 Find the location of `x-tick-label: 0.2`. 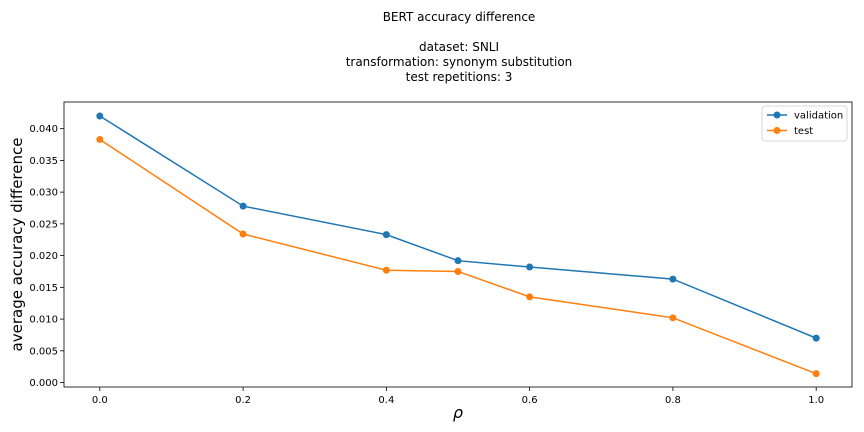

x-tick-label: 0.2 is located at coordinates (243, 400).